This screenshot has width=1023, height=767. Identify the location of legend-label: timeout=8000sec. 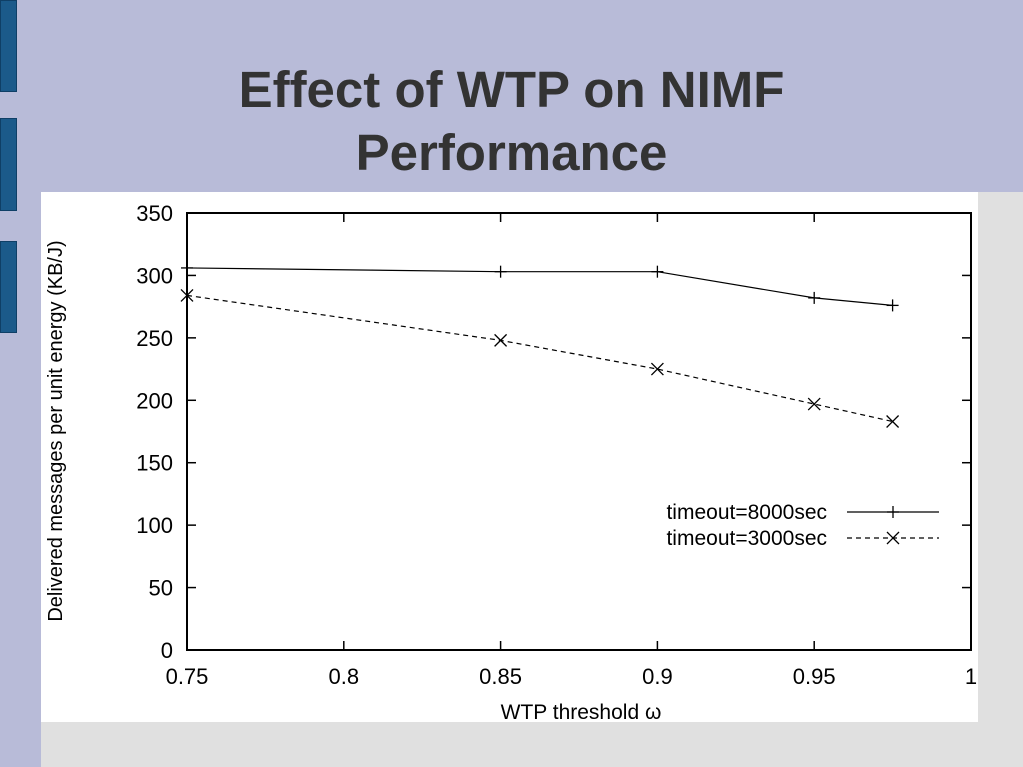
(746, 512).